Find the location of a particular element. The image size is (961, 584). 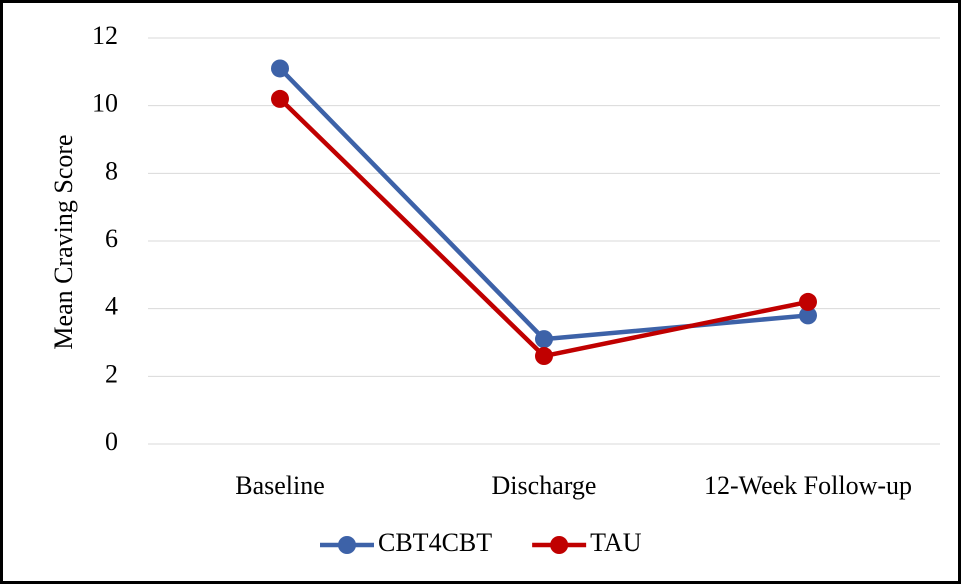

y-tick-label: 4 is located at coordinates (111, 306).